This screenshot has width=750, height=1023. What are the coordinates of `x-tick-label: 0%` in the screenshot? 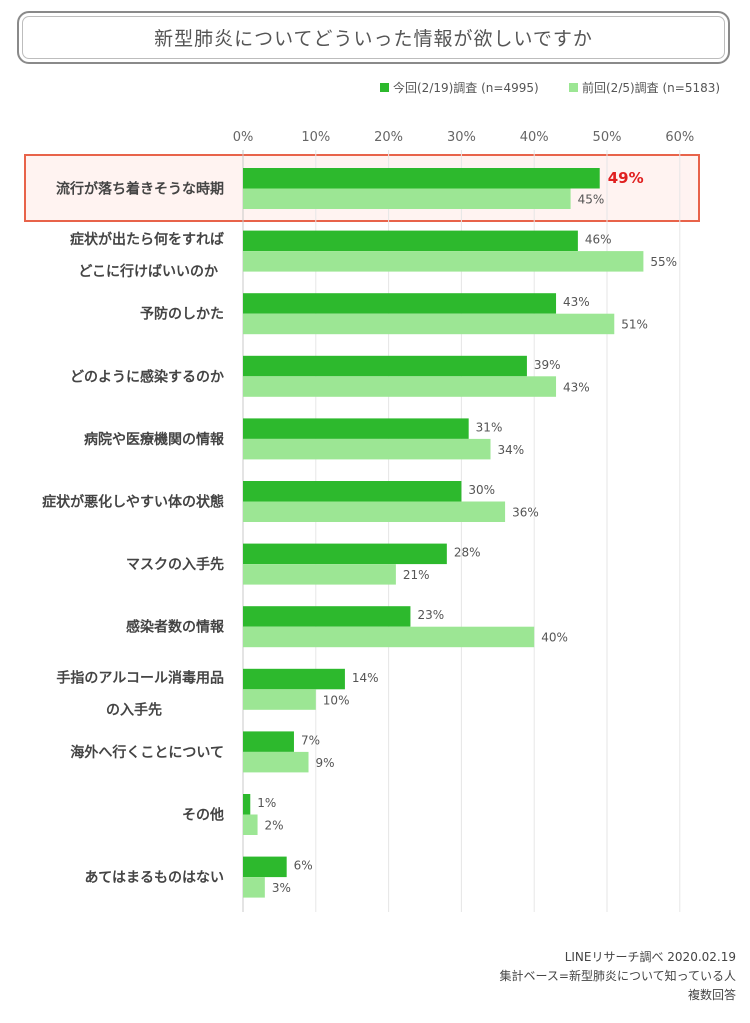 It's located at (243, 137).